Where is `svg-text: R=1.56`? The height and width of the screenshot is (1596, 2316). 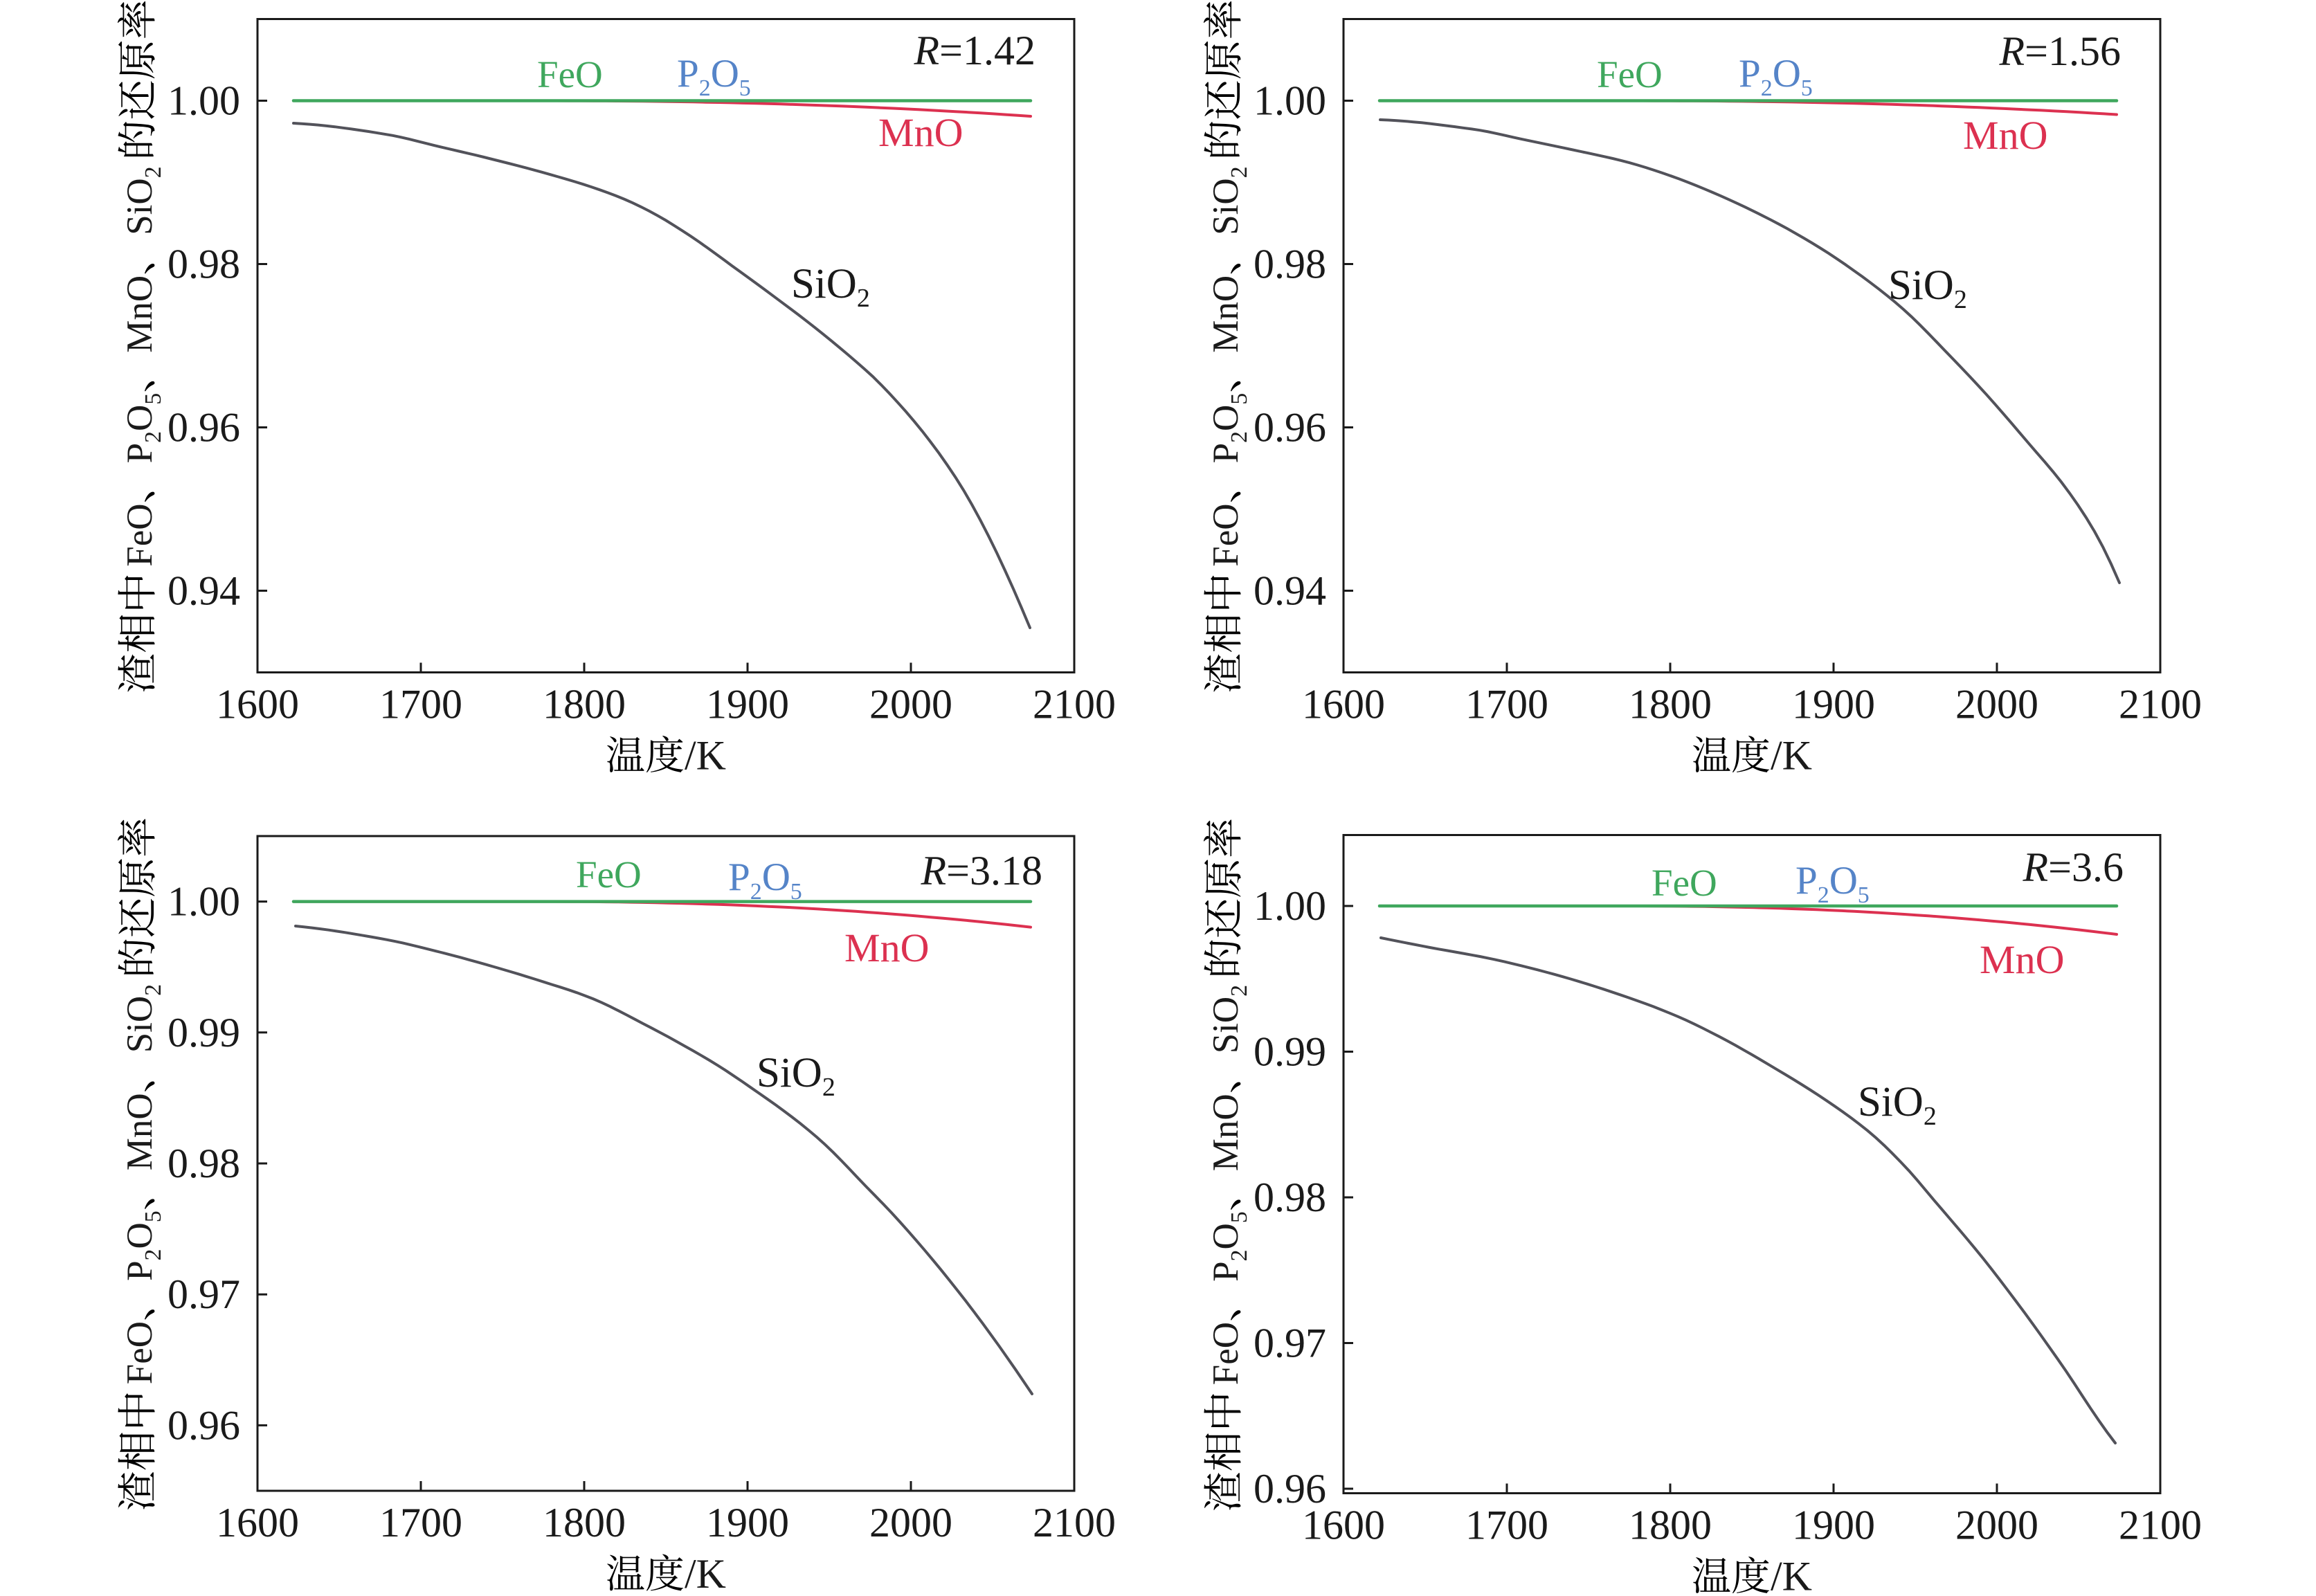 svg-text: R=1.56 is located at coordinates (2060, 51).